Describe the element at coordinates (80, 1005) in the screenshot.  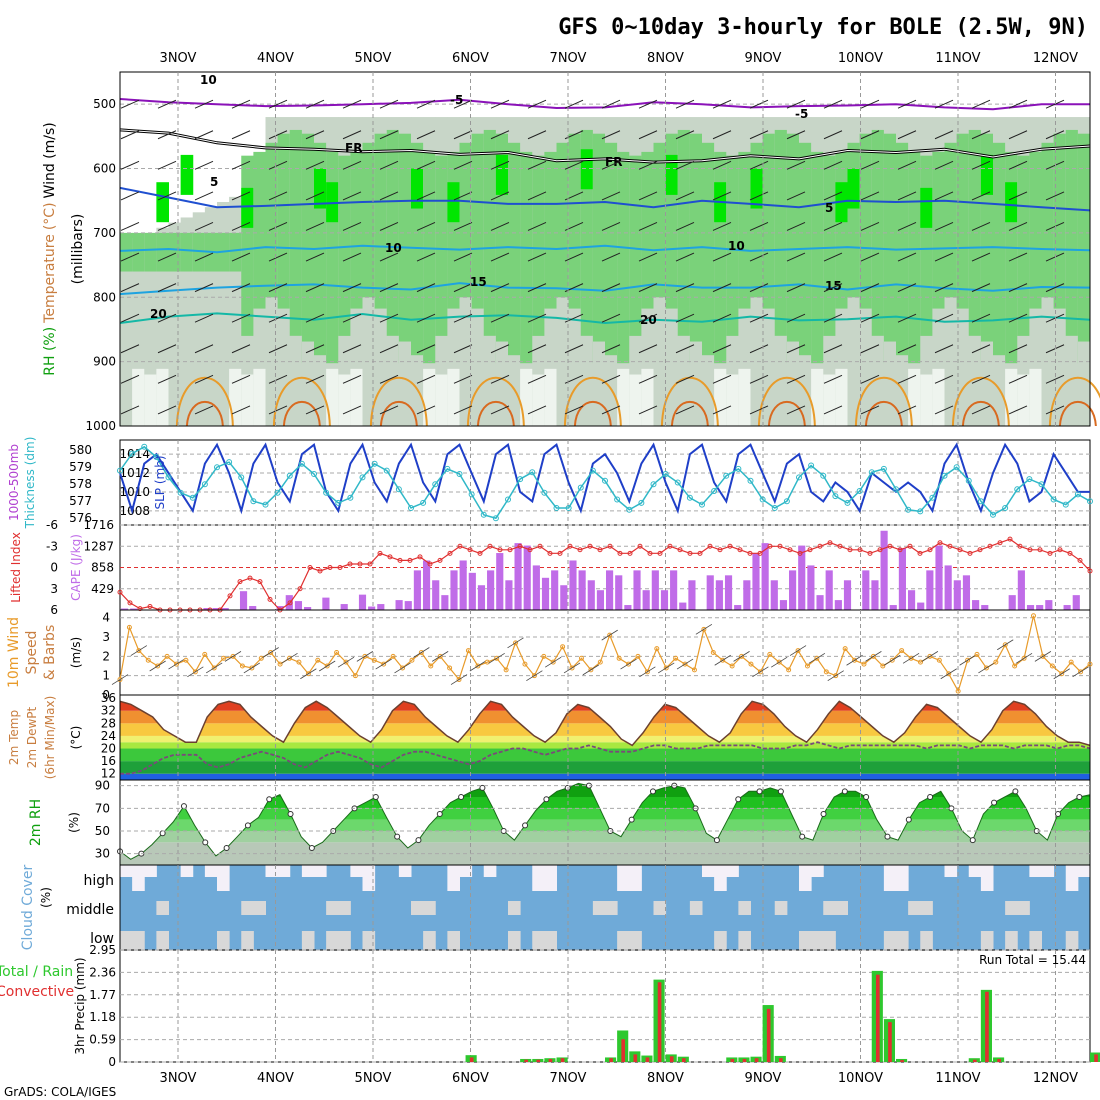
I see `precip-ylabel: 3hr Precip (mm)` at that location.